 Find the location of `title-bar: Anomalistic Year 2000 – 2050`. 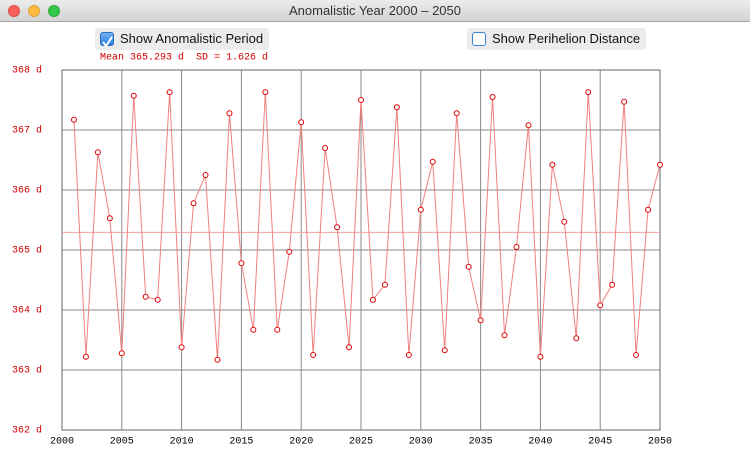

title-bar: Anomalistic Year 2000 – 2050 is located at coordinates (375, 11).